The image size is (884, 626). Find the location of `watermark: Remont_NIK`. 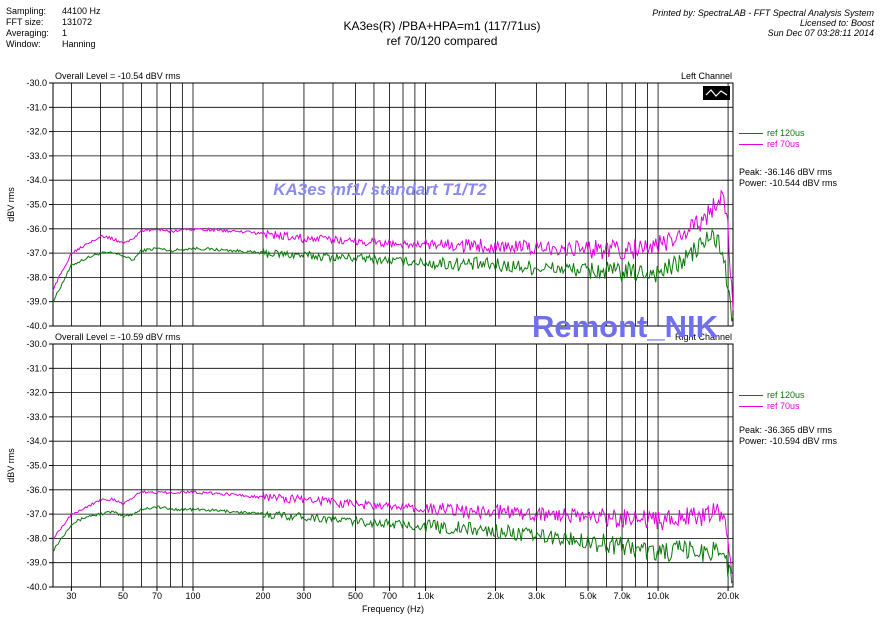

watermark: Remont_NIK is located at coordinates (625, 326).